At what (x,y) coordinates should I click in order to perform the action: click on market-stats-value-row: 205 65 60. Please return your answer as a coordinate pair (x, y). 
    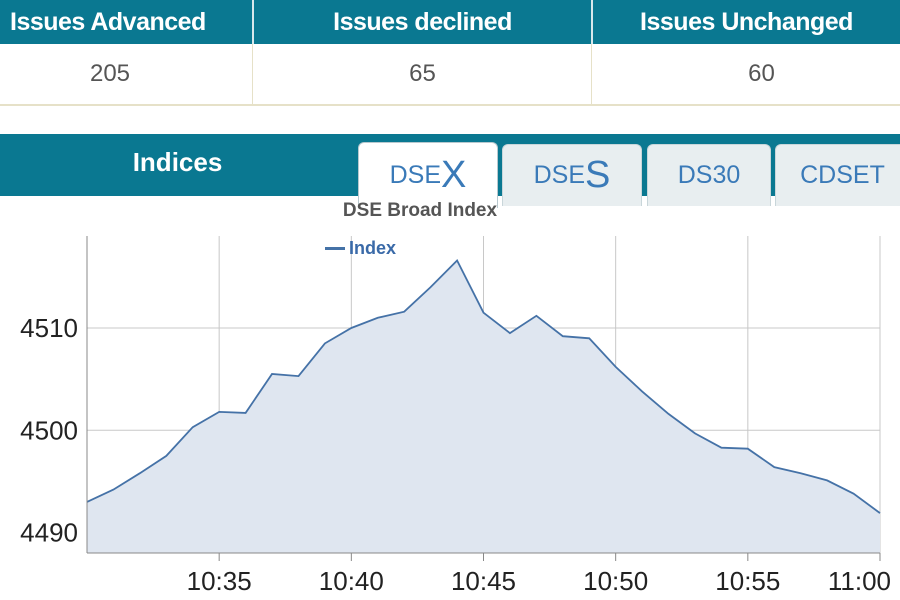
    Looking at the image, I should click on (450, 75).